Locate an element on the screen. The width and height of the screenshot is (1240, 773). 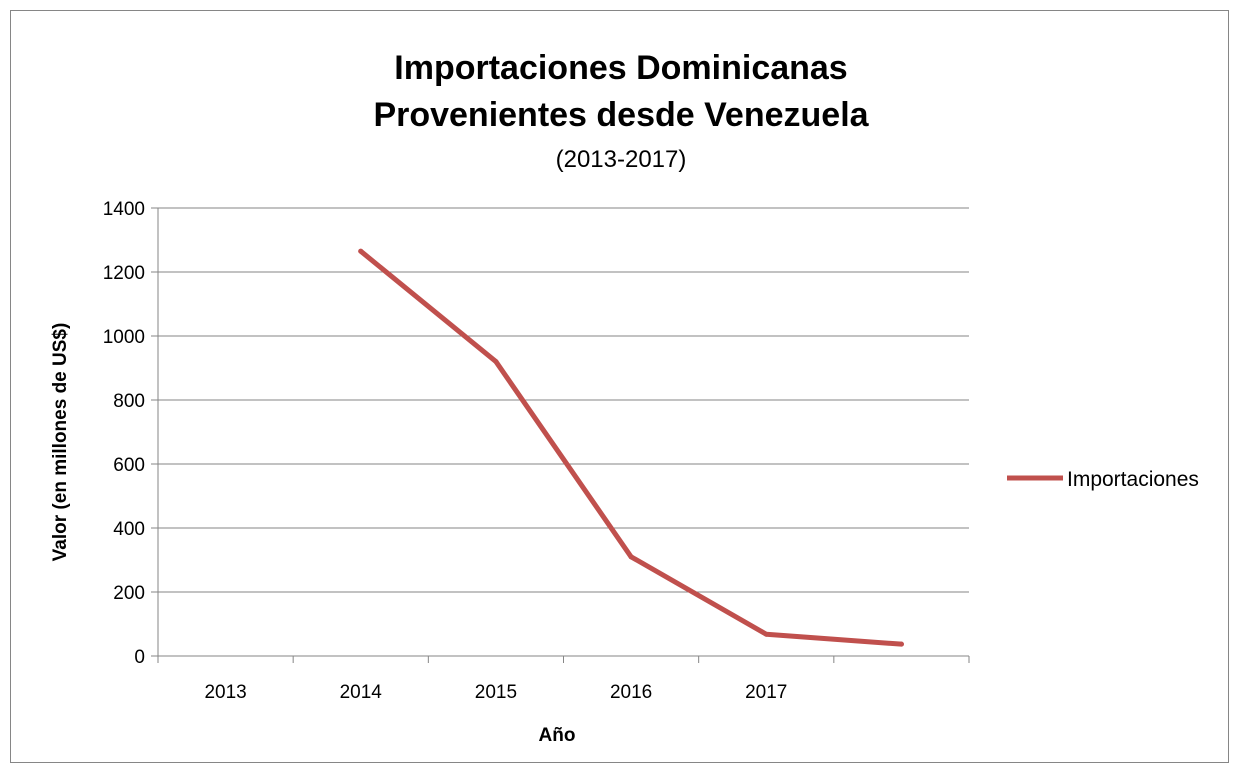
y-tick-label: 200 is located at coordinates (129, 593).